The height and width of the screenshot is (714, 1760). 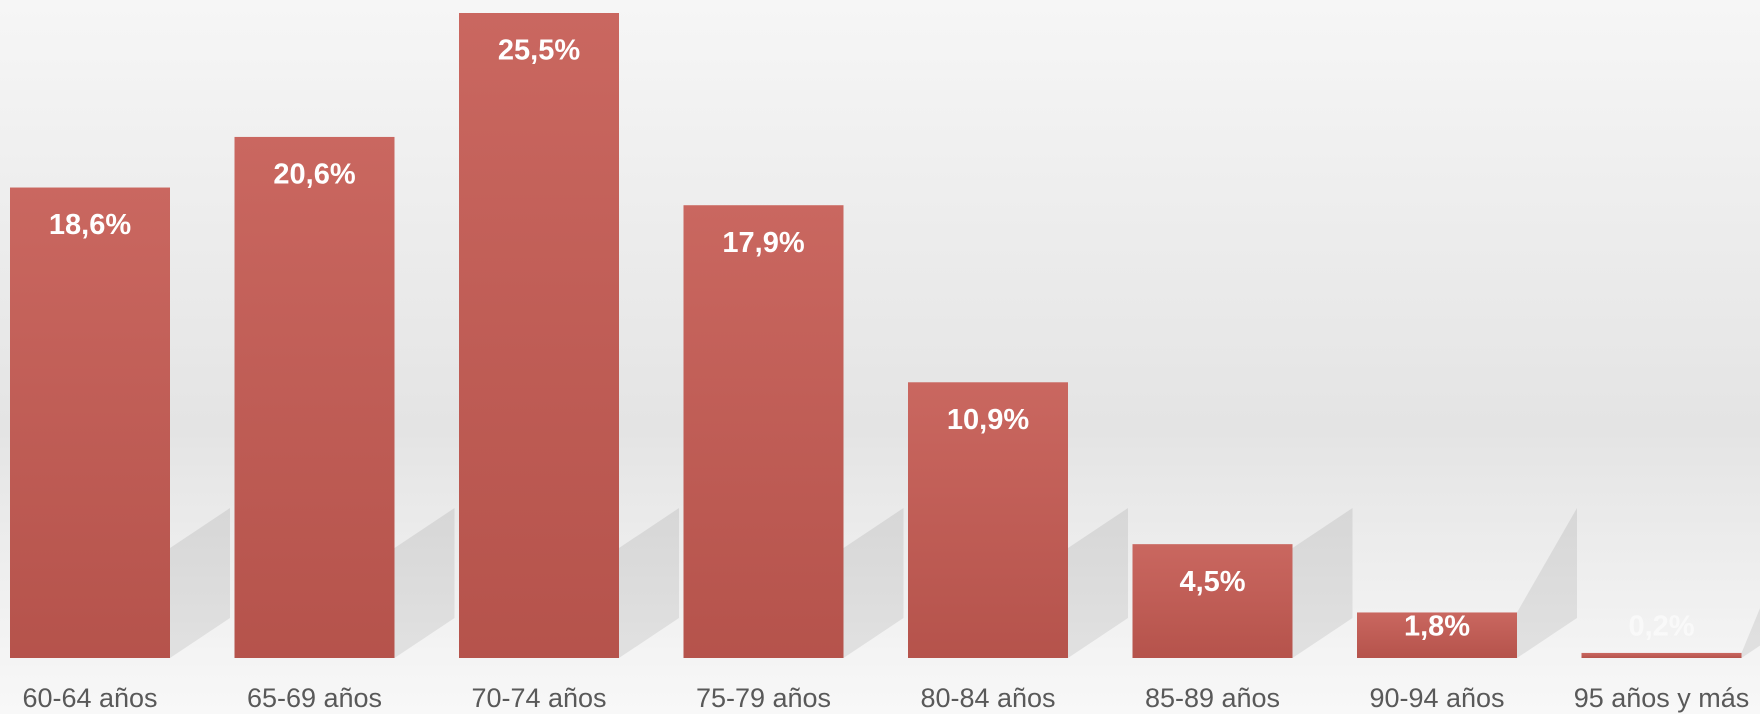 I want to click on x-tick-label: 85-89 años, so click(x=1212, y=698).